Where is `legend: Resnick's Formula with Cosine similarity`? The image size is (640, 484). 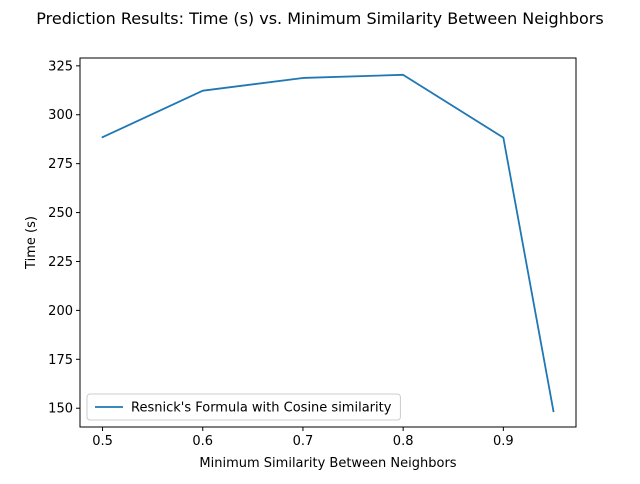
legend: Resnick's Formula with Cosine similarity is located at coordinates (243, 407).